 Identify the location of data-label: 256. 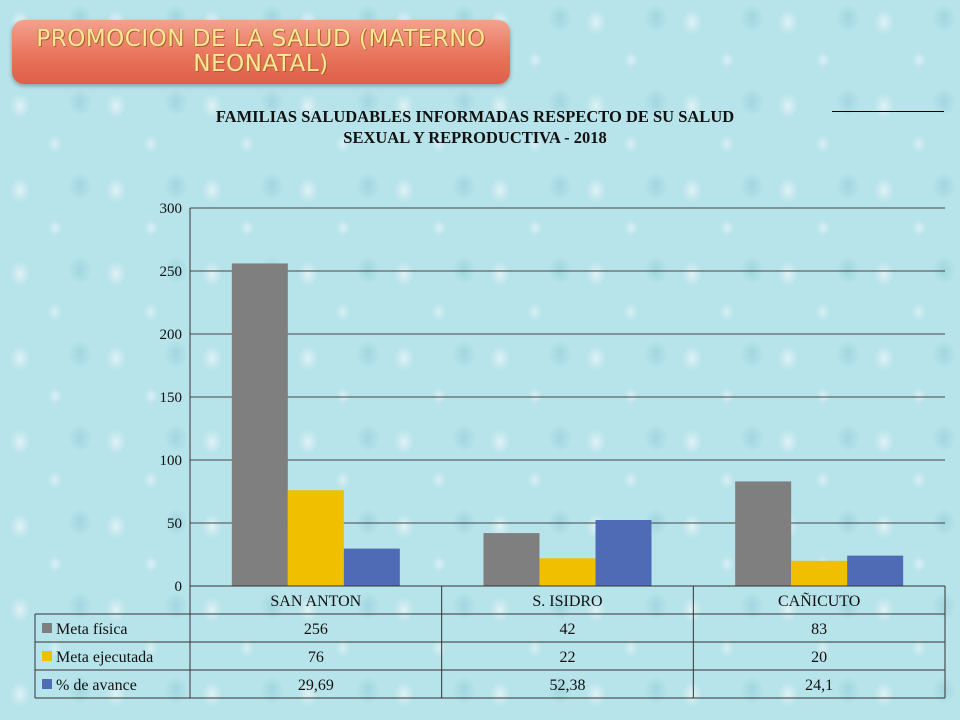
(316, 629).